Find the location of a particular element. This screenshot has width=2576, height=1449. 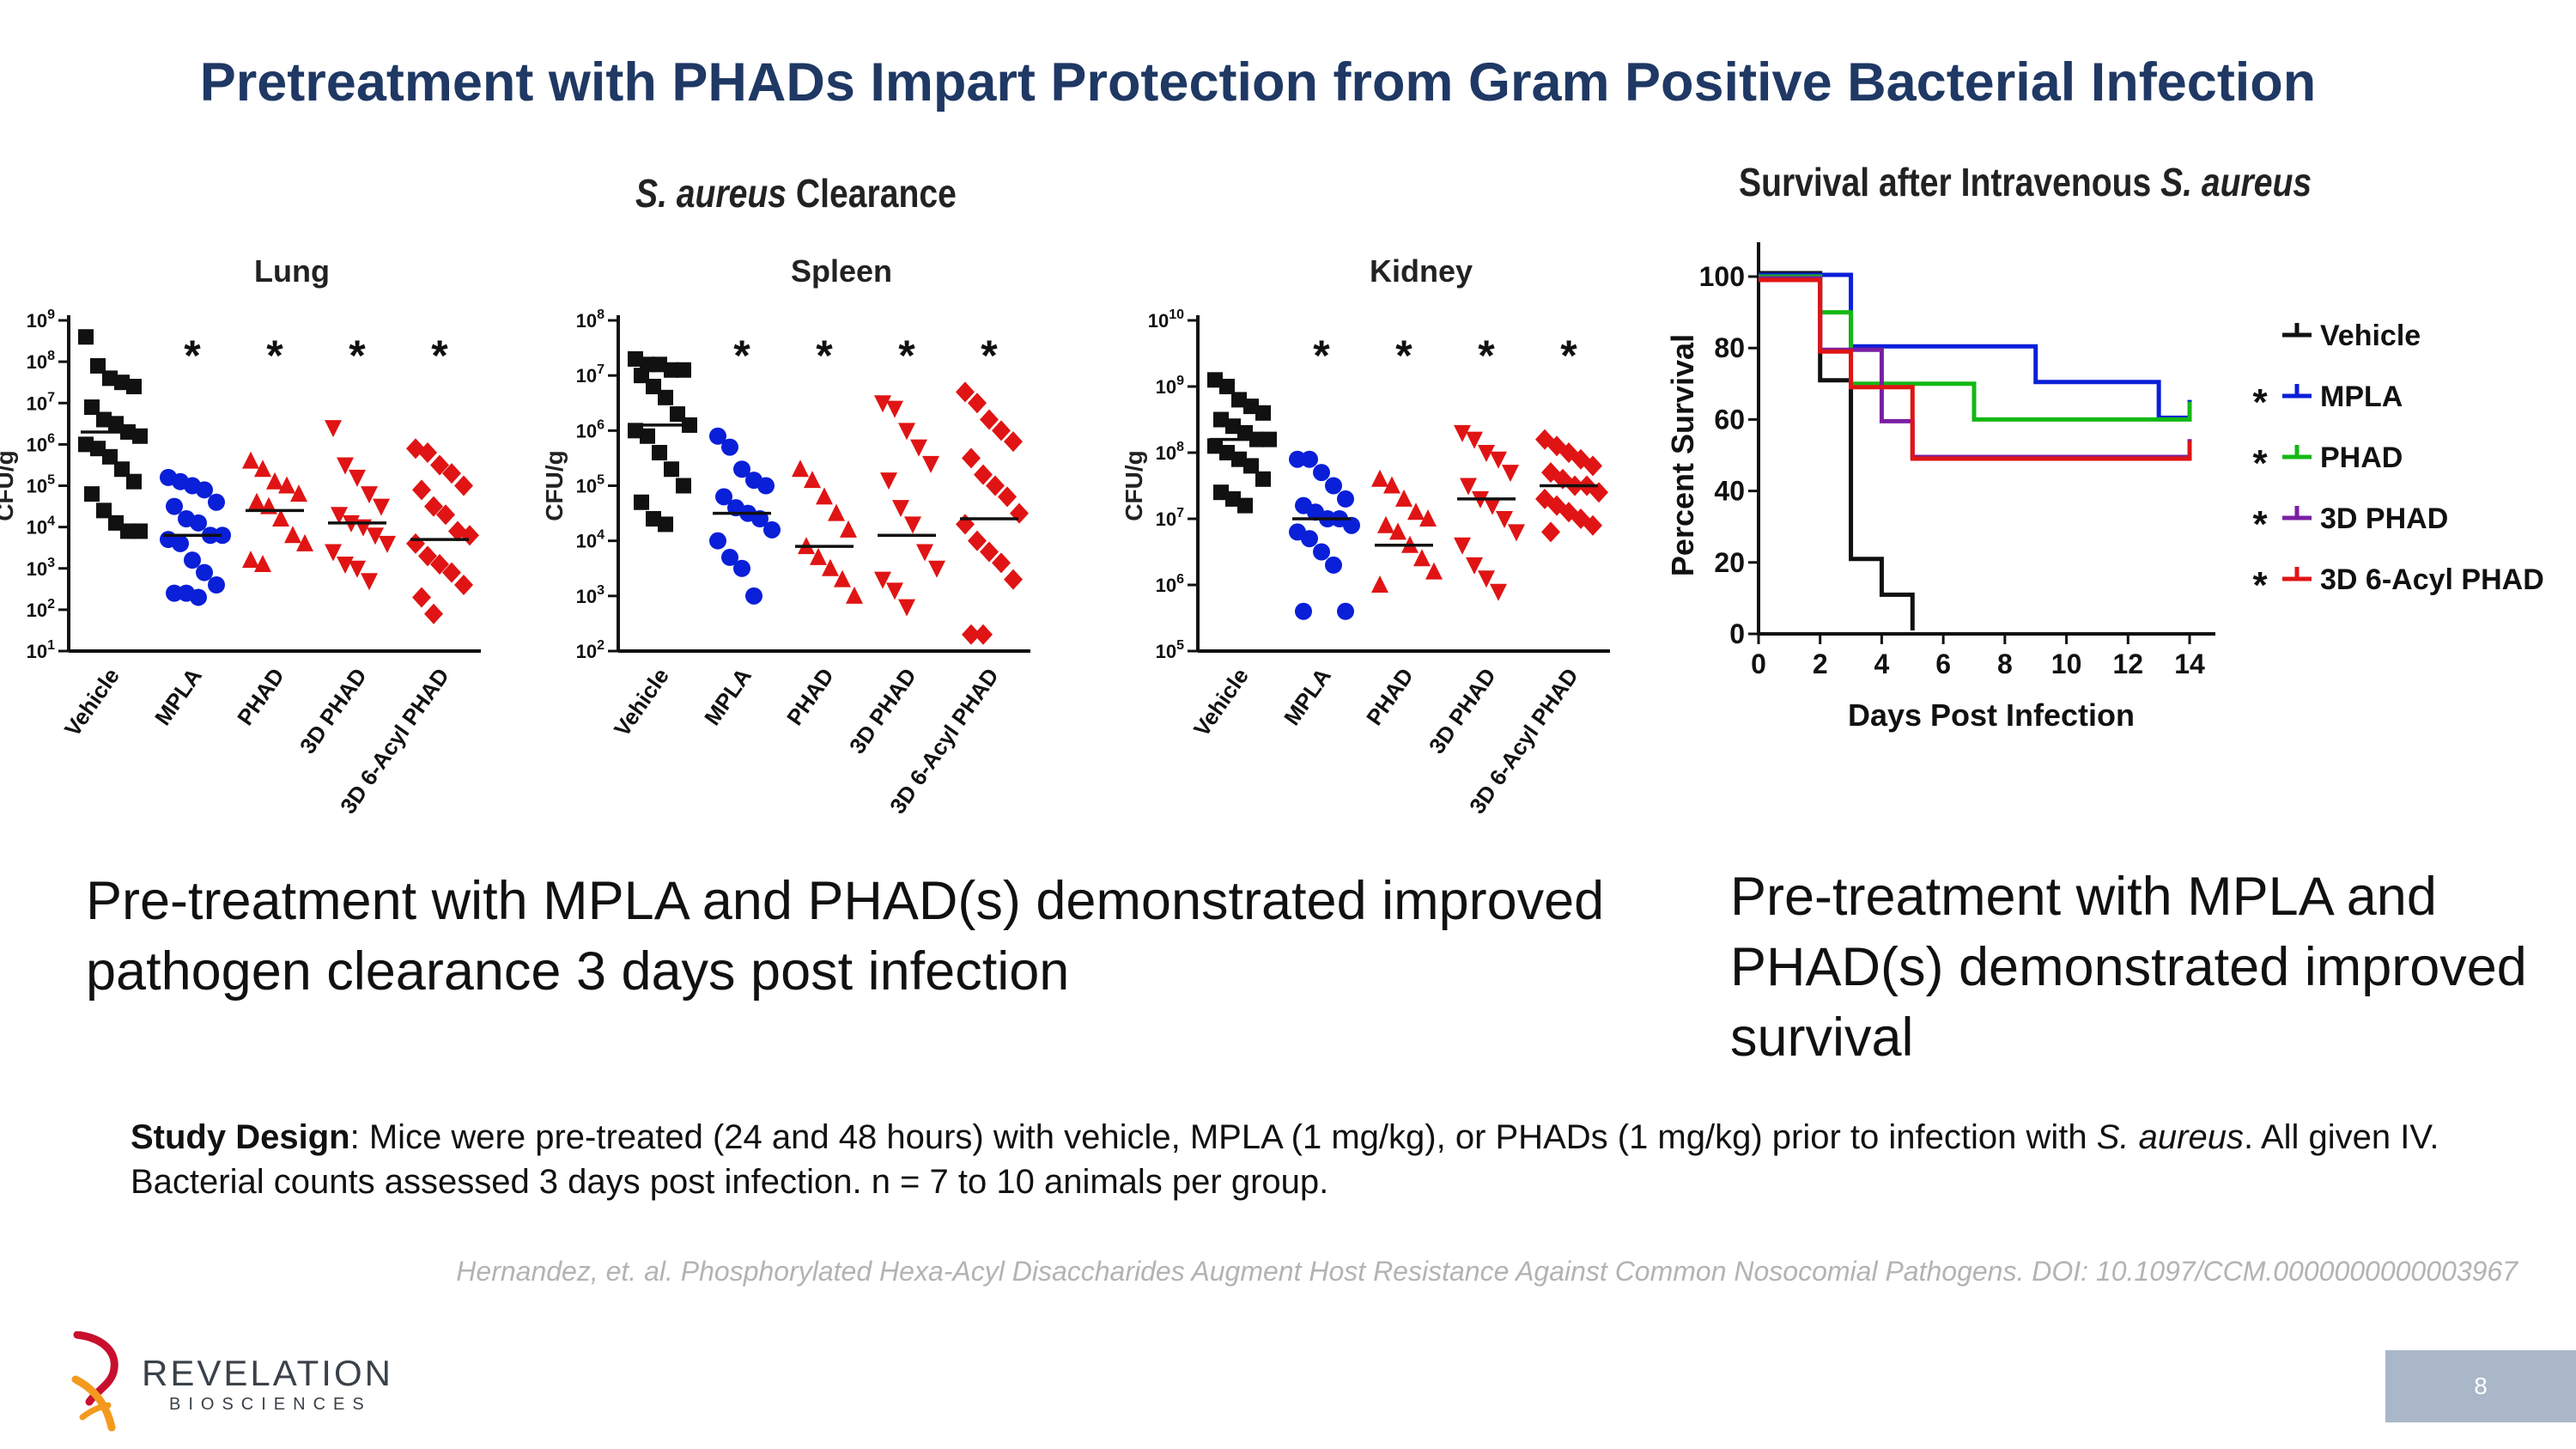

y-tick-label: 10¹⁰ is located at coordinates (1166, 319).